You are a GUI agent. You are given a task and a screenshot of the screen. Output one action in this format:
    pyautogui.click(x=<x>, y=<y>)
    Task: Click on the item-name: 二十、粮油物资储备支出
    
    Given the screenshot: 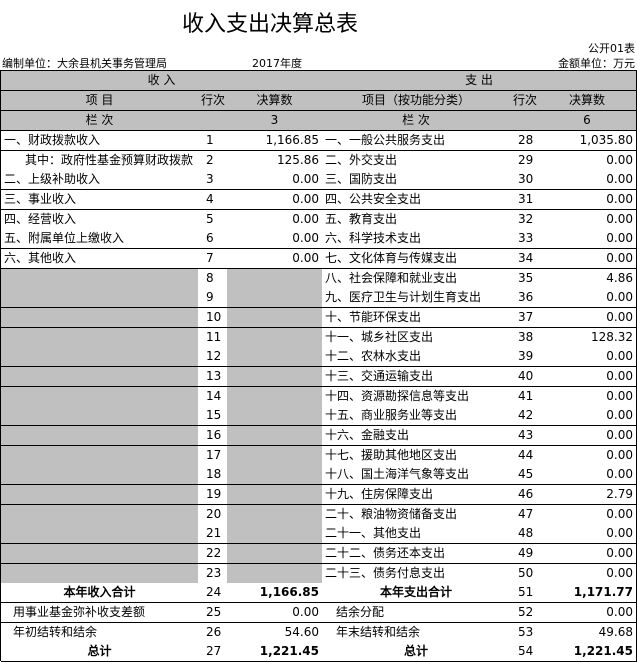 What is the action you would take?
    pyautogui.click(x=416, y=514)
    